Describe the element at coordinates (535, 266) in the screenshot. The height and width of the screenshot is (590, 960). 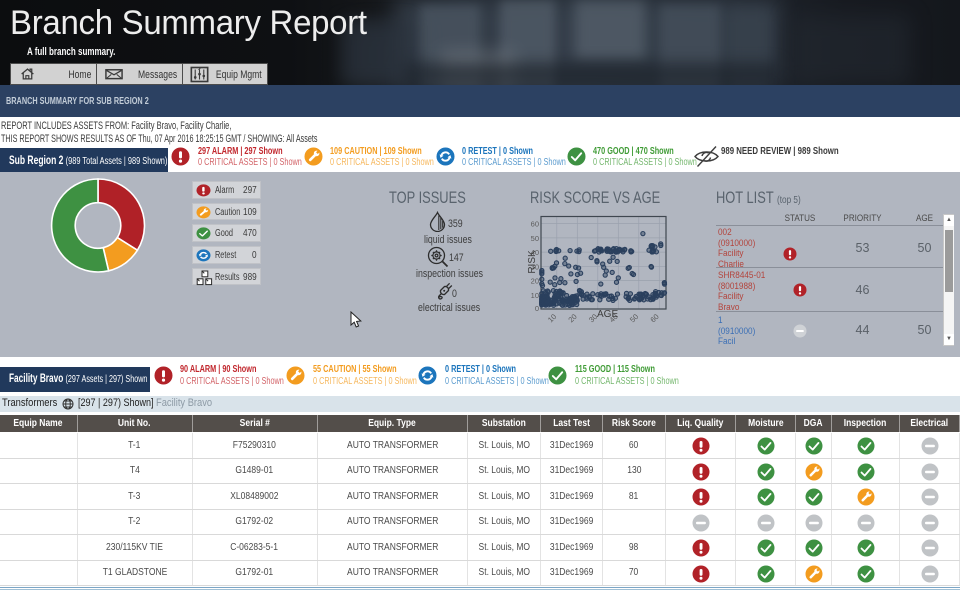
I see `svg-text: 30` at that location.